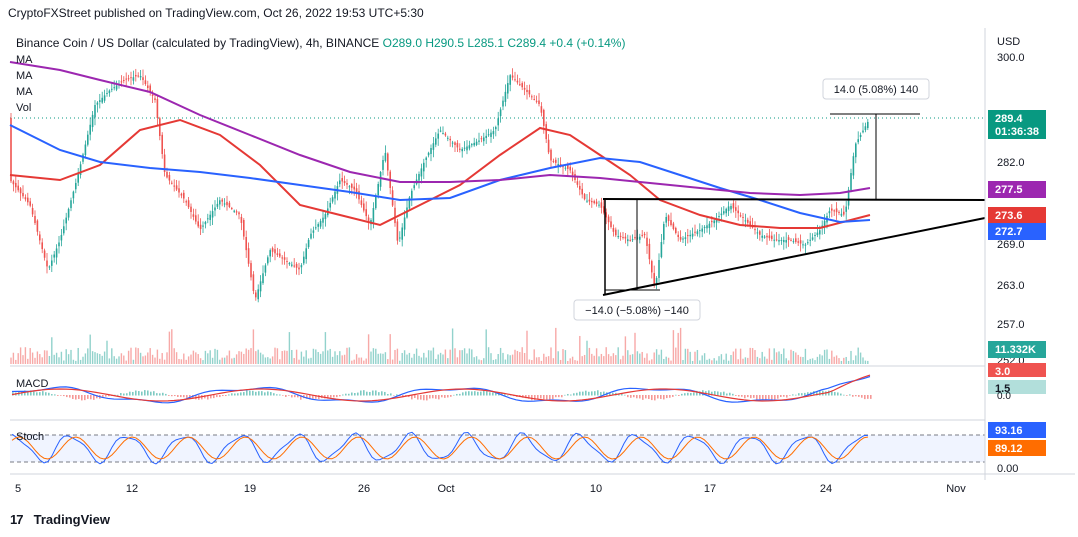  Describe the element at coordinates (1004, 396) in the screenshot. I see `macd-zero-label: 0.0` at that location.